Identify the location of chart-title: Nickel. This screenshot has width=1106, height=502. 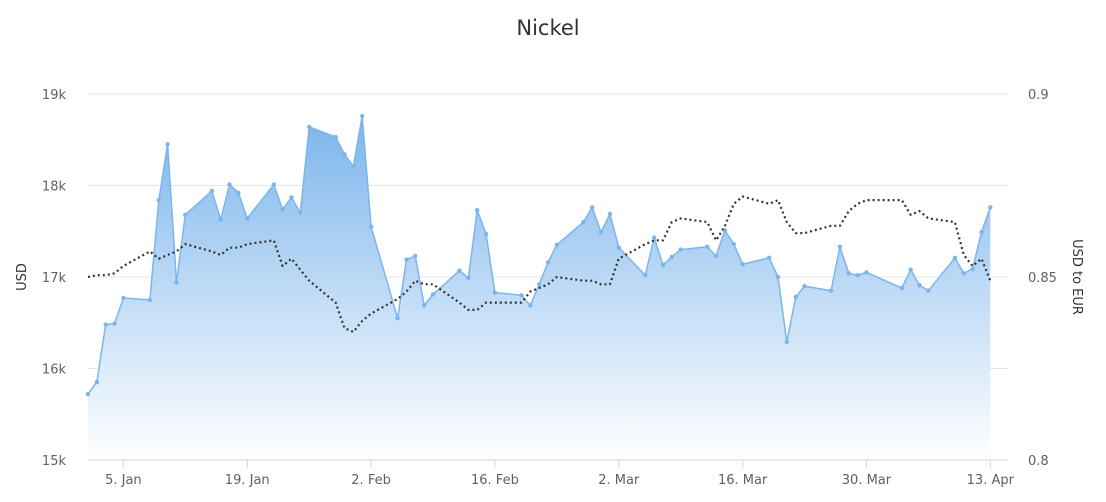
(547, 28).